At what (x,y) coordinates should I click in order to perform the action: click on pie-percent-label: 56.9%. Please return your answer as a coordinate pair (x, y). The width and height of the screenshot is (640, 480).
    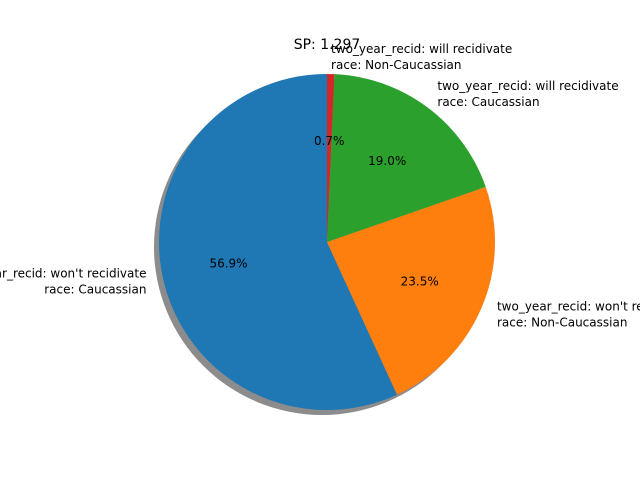
    Looking at the image, I should click on (228, 264).